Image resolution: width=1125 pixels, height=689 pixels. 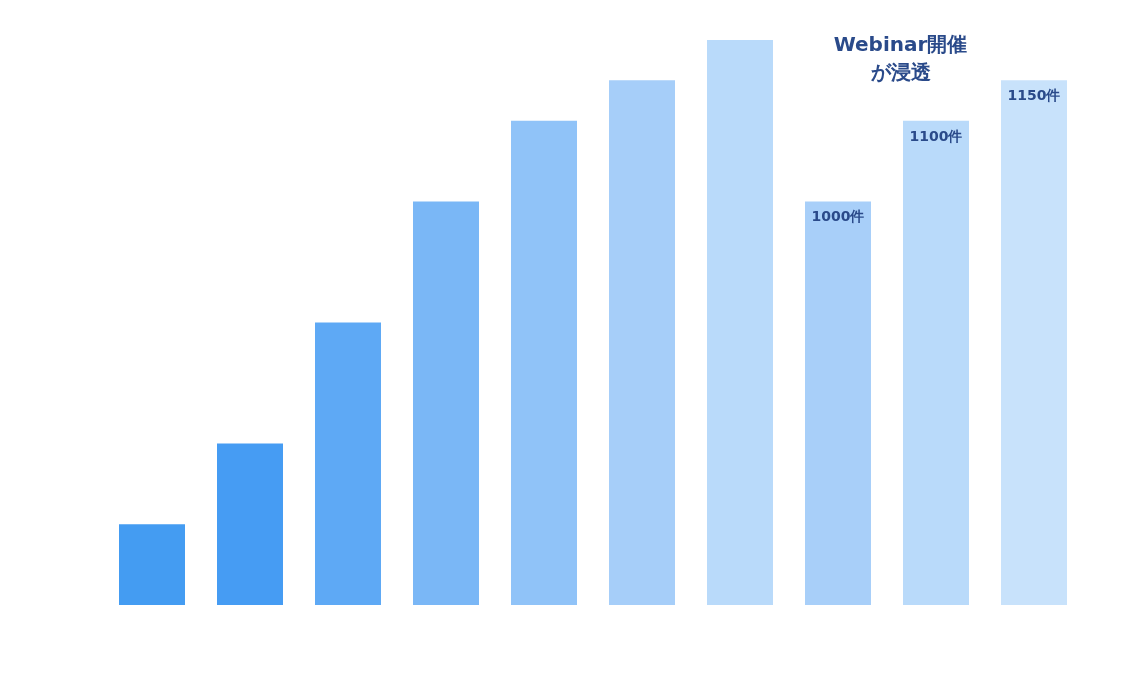 I want to click on data-label: 1100件, so click(x=936, y=135).